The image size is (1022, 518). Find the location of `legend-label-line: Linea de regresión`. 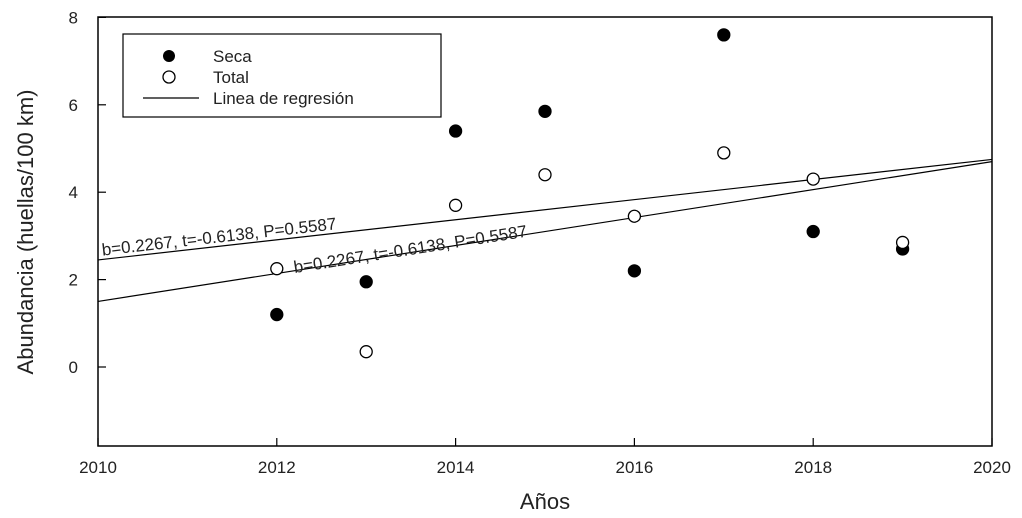

legend-label-line: Linea de regresión is located at coordinates (283, 98).